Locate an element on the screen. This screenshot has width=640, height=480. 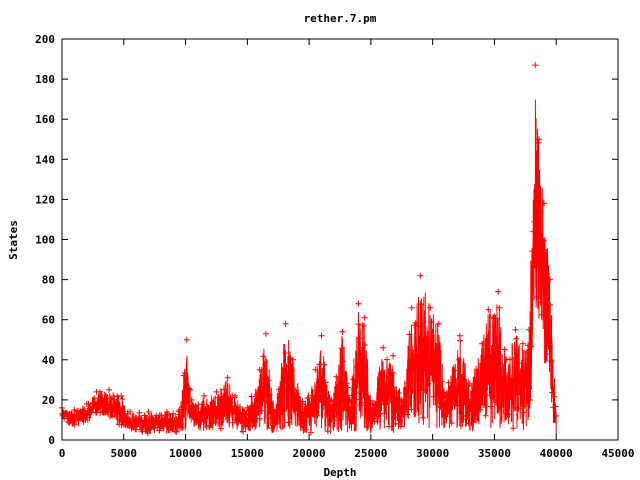
x-tick-label: 40000 is located at coordinates (556, 453).